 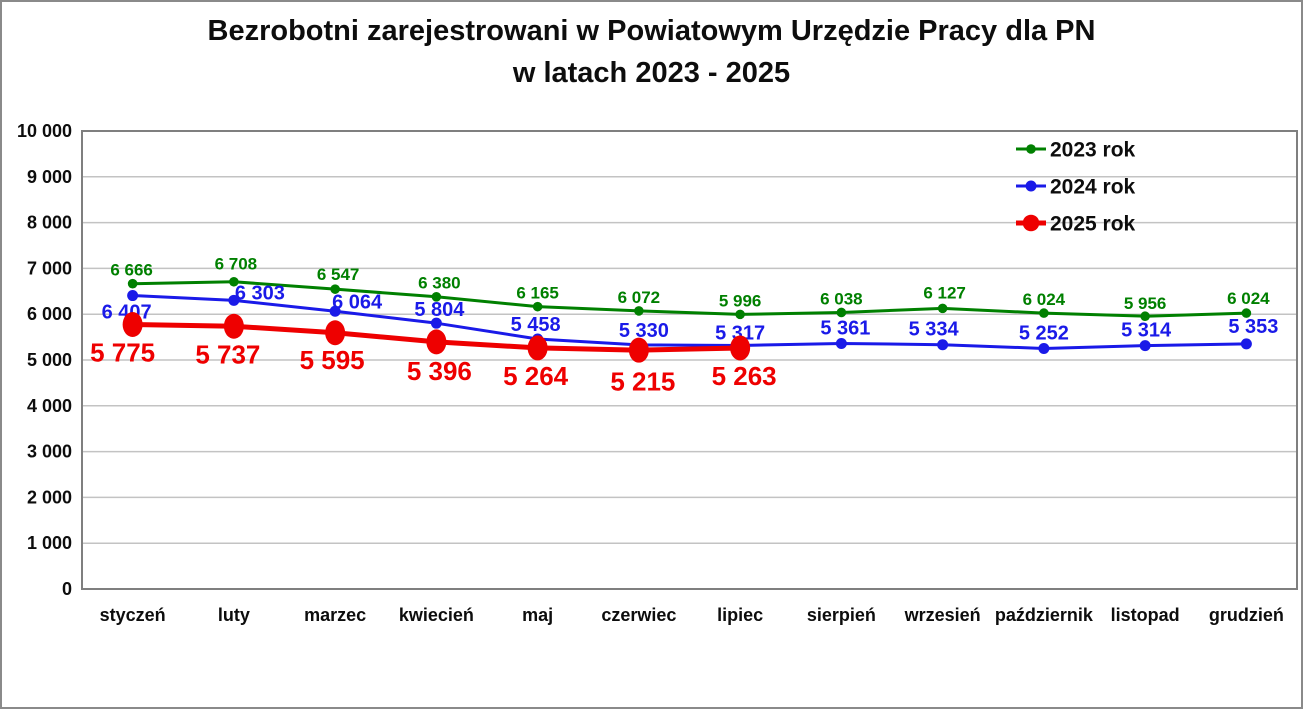 I want to click on legend-item-2024-rok: 2024 rok, so click(x=1076, y=187).